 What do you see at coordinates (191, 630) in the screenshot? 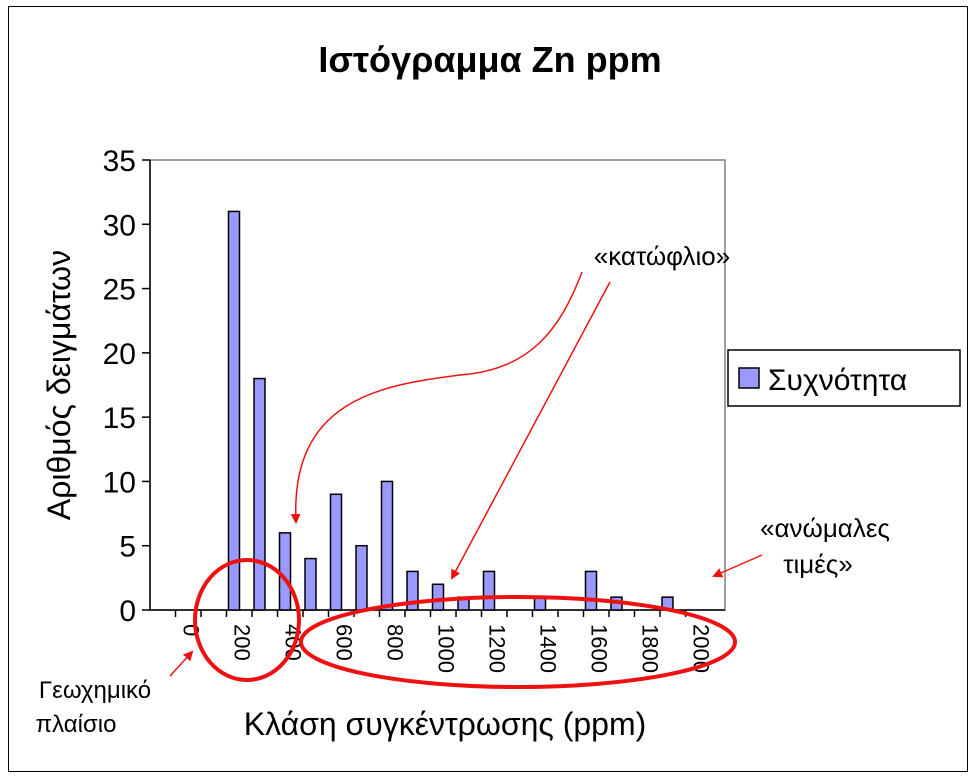
I see `x-tick-label: 0` at bounding box center [191, 630].